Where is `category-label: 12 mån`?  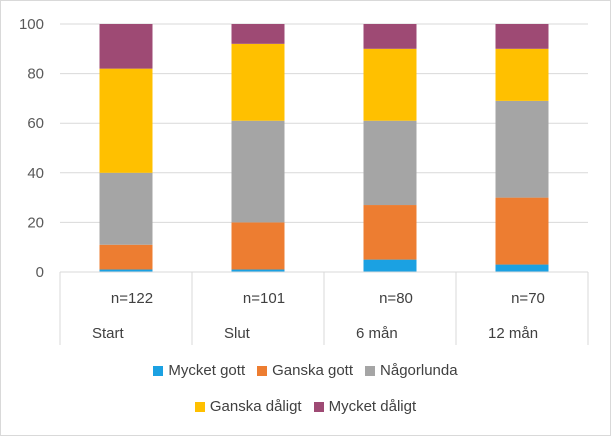
category-label: 12 mån is located at coordinates (513, 333).